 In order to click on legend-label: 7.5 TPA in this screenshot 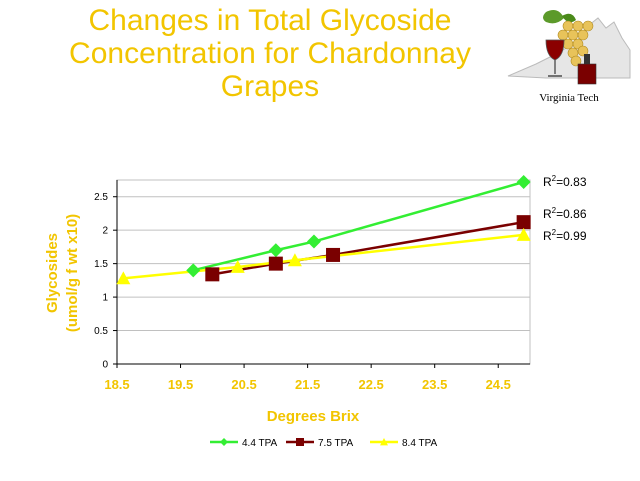, I will do `click(336, 443)`.